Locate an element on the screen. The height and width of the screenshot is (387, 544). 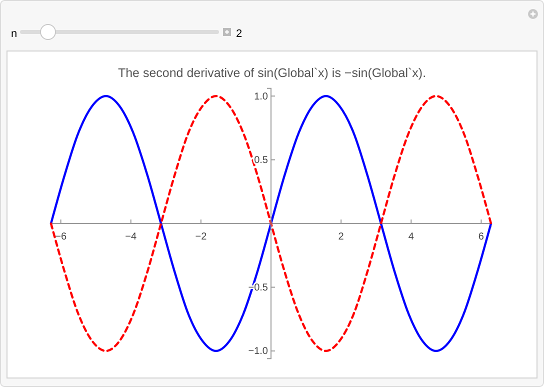
y-tick-label: 0.5 is located at coordinates (261, 160).